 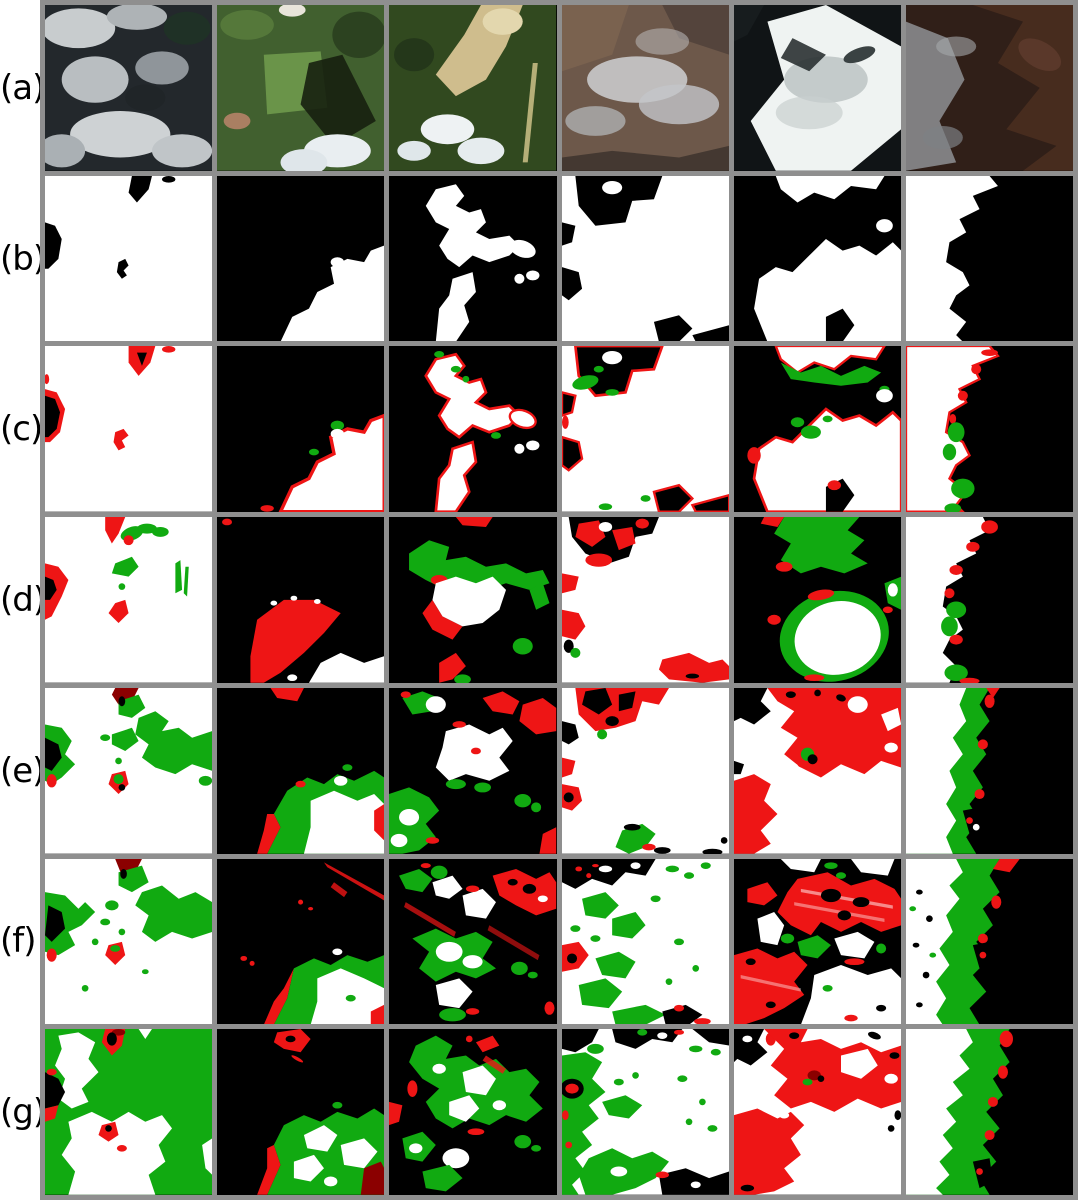 What do you see at coordinates (129, 1112) in the screenshot?
I see `mask-image-g1` at bounding box center [129, 1112].